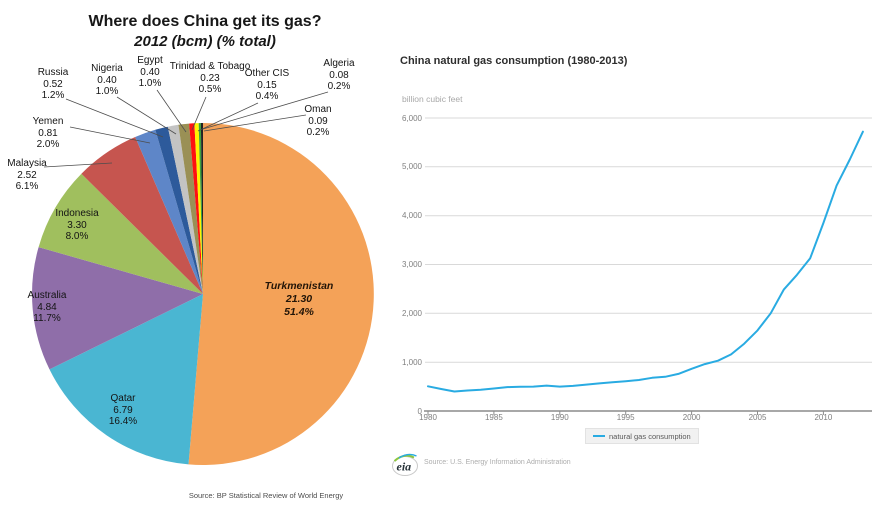 Image resolution: width=877 pixels, height=511 pixels. Describe the element at coordinates (53, 72) in the screenshot. I see `pie-label-label: Russia` at that location.